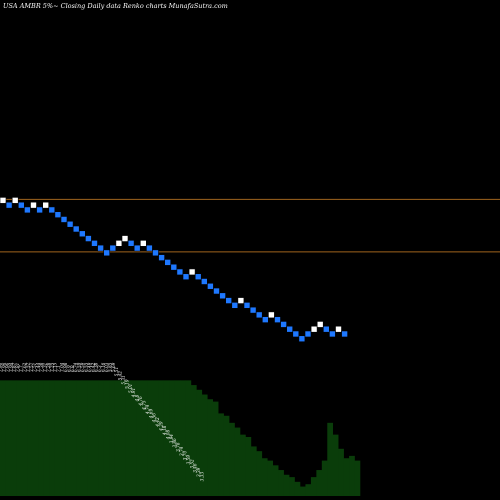  I want to click on price-label: 7.38, so click(41, 367).